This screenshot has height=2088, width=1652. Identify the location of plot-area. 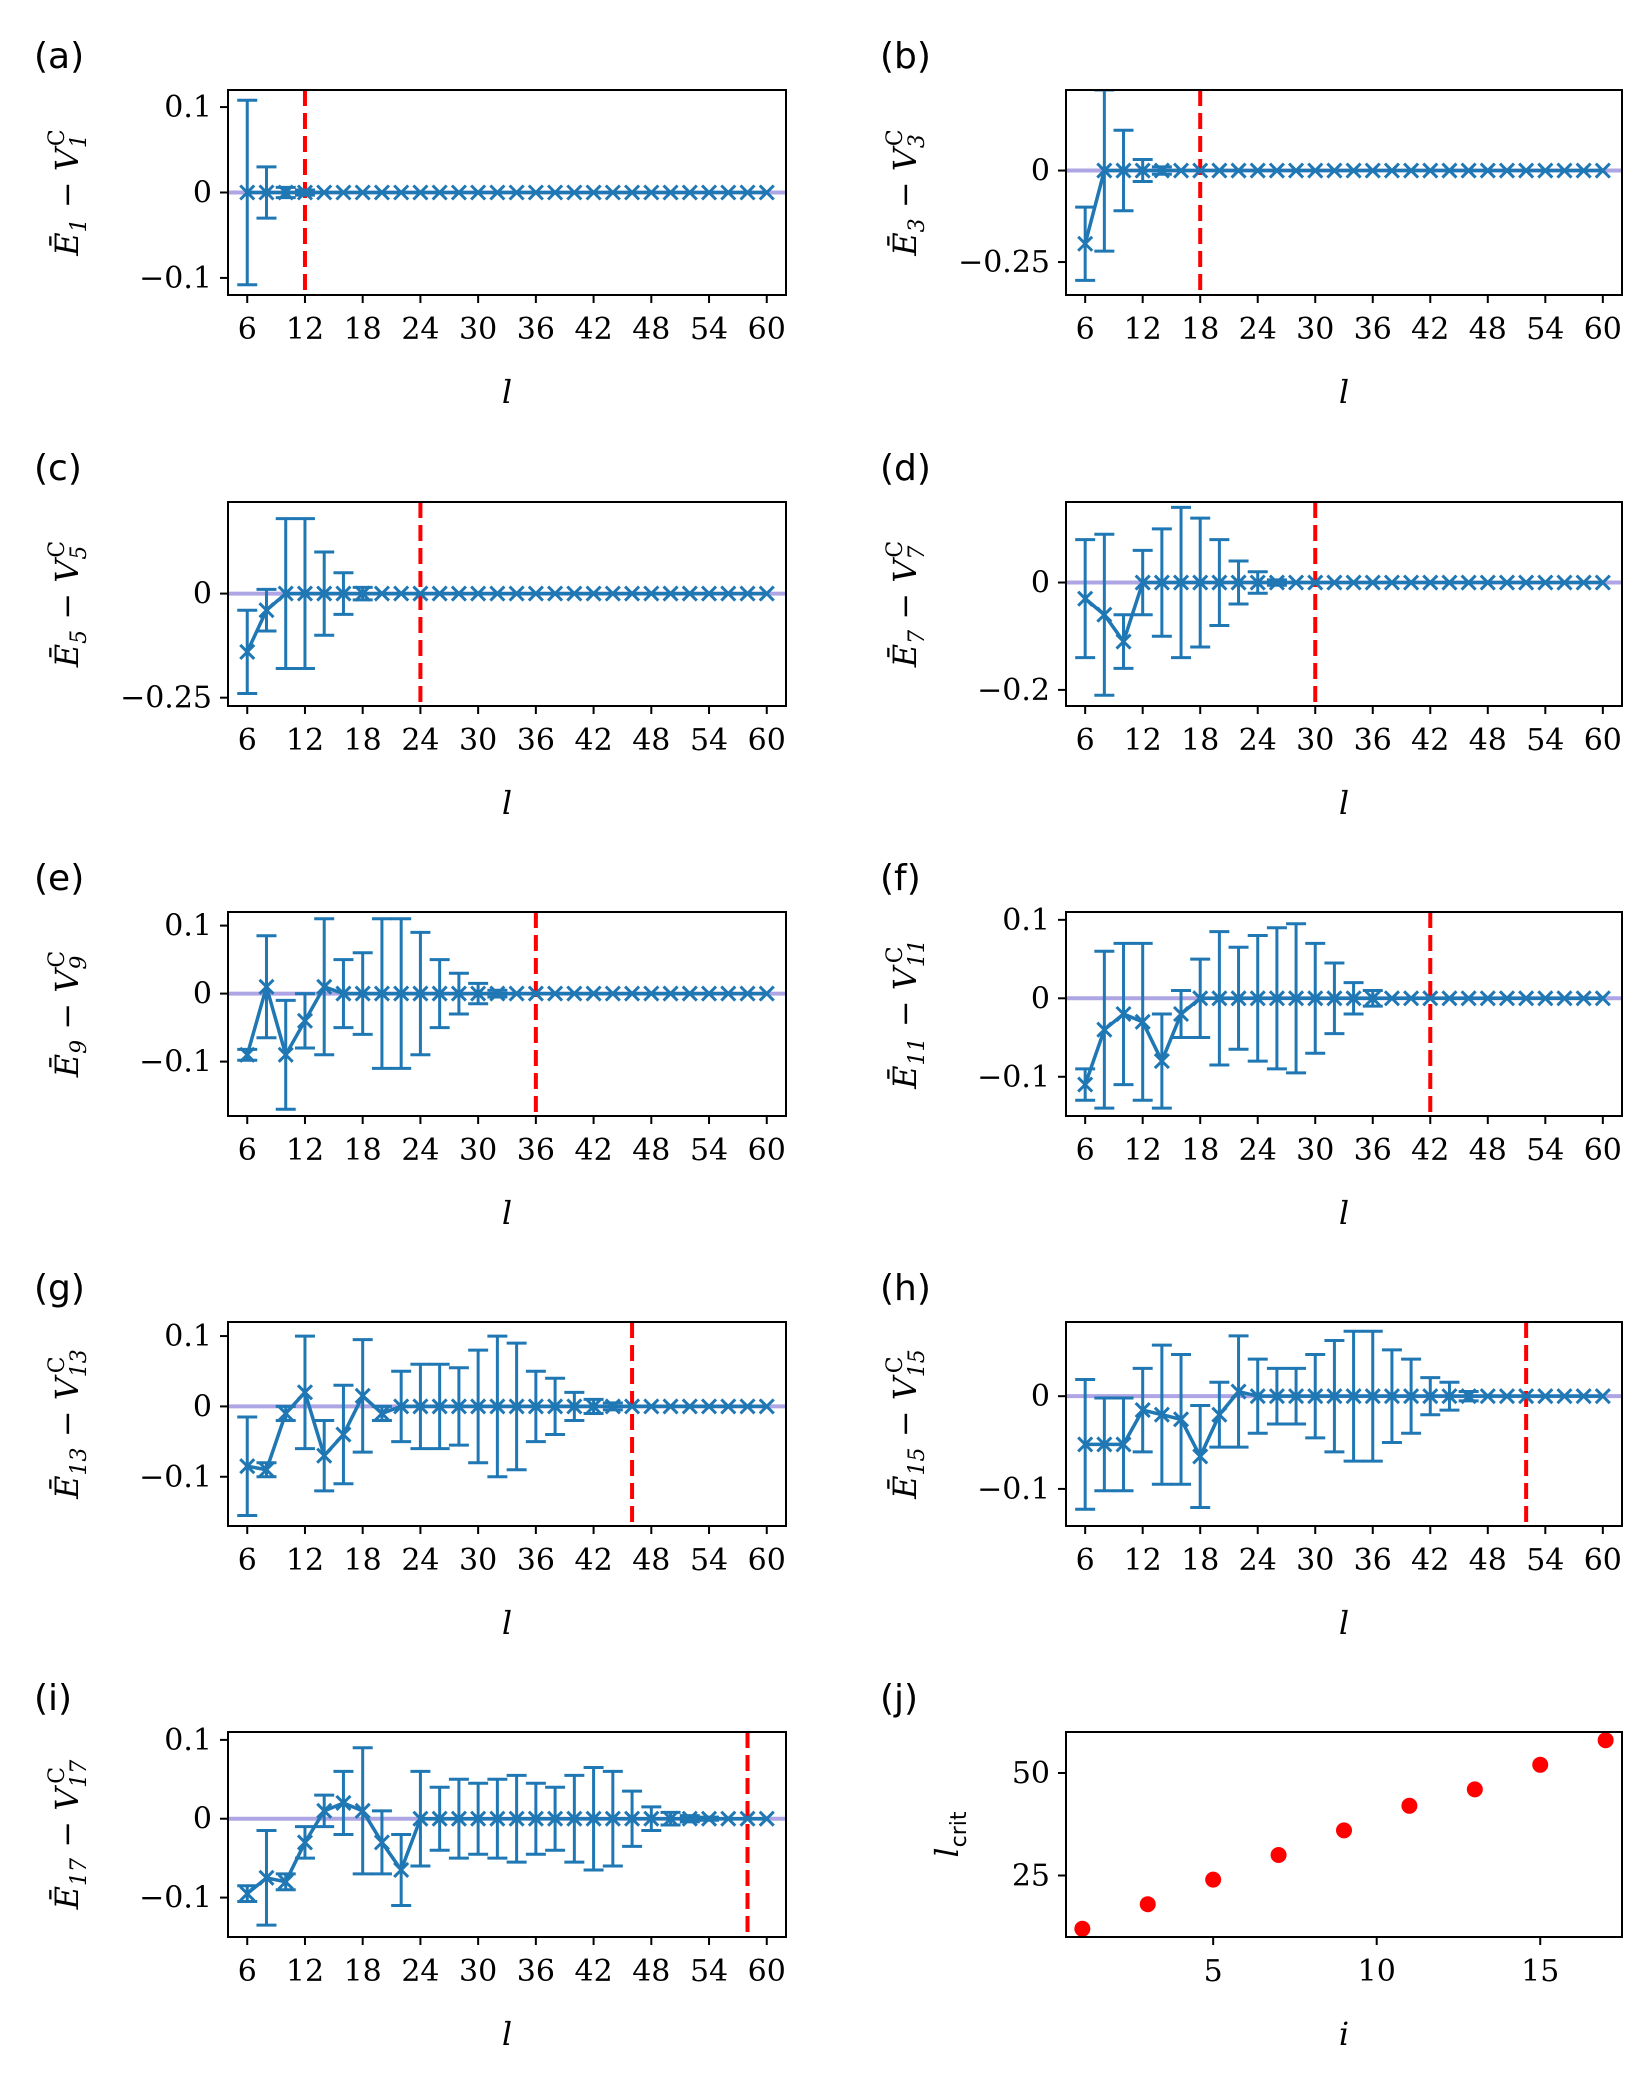
(507, 1834).